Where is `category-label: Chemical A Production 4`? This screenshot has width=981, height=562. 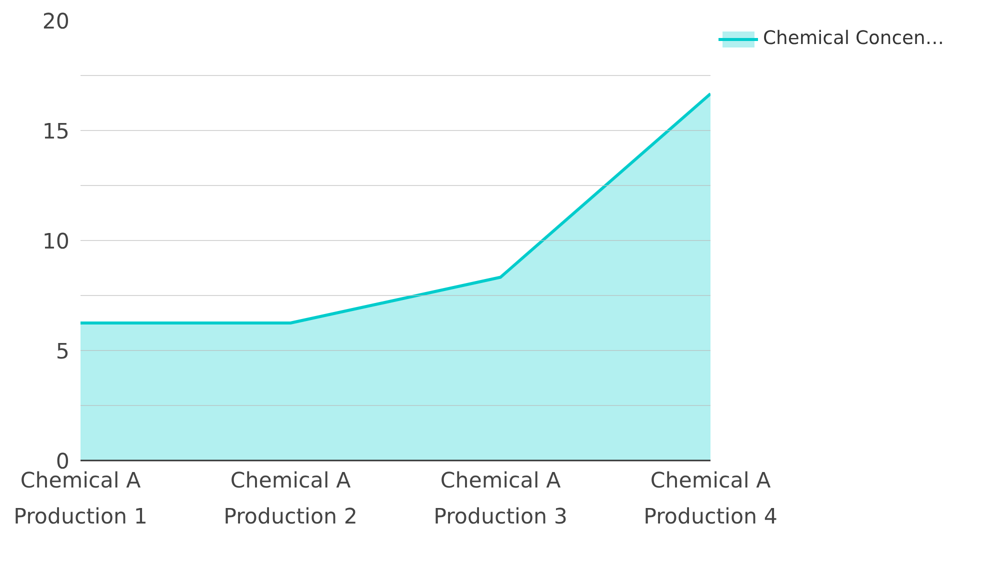 category-label: Chemical A Production 4 is located at coordinates (711, 499).